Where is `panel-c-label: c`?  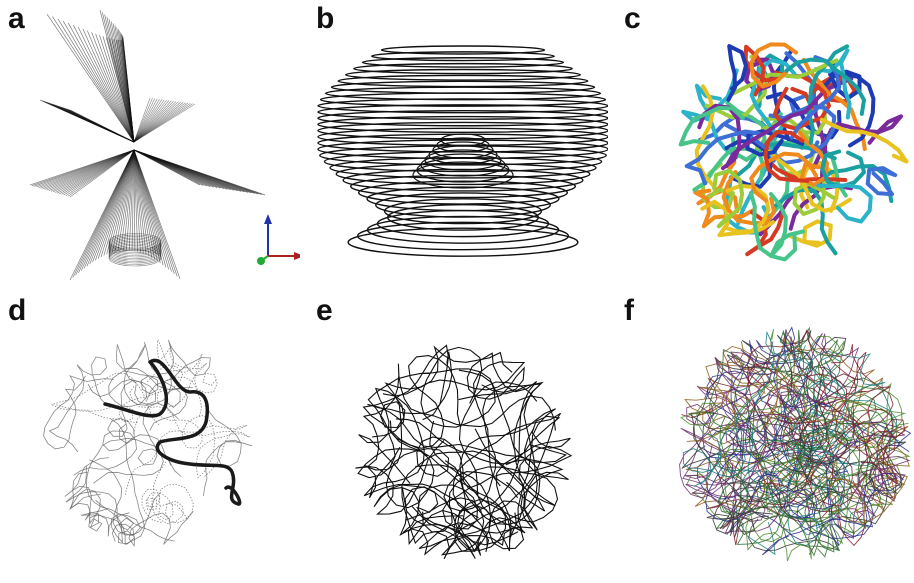
panel-c-label: c is located at coordinates (632, 18).